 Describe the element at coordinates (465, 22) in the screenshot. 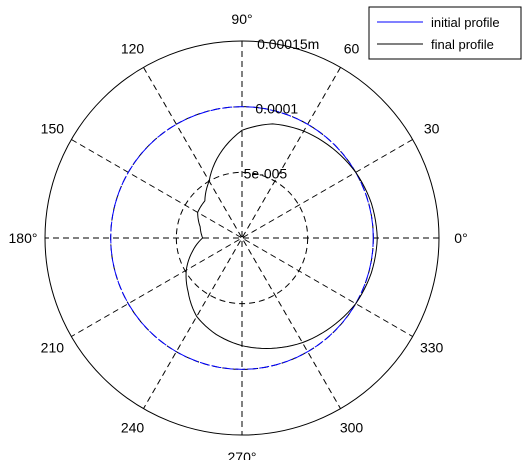

I see `legend-entry-label: initial profile` at that location.